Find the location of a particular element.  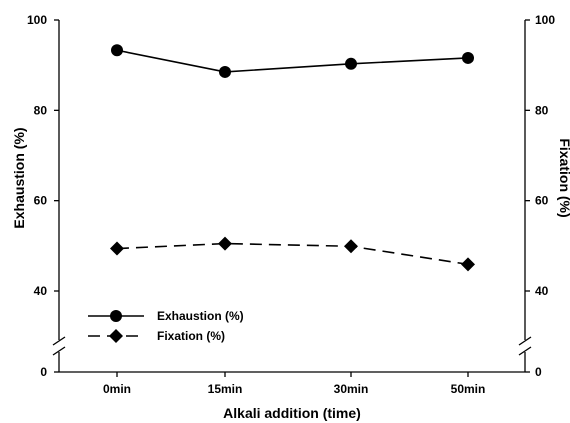

legend-item-exhaustion: Exhaustion (%) is located at coordinates (166, 316).